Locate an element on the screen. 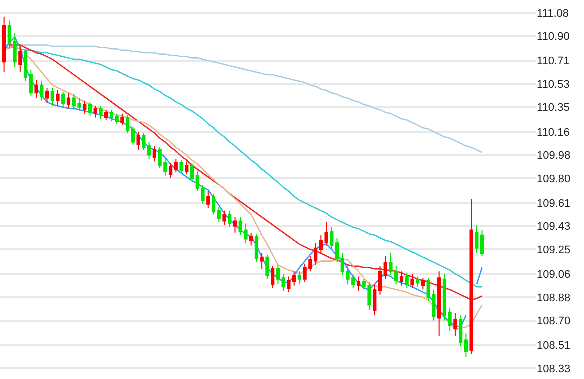  y-tick-label: 110.35 is located at coordinates (553, 108).